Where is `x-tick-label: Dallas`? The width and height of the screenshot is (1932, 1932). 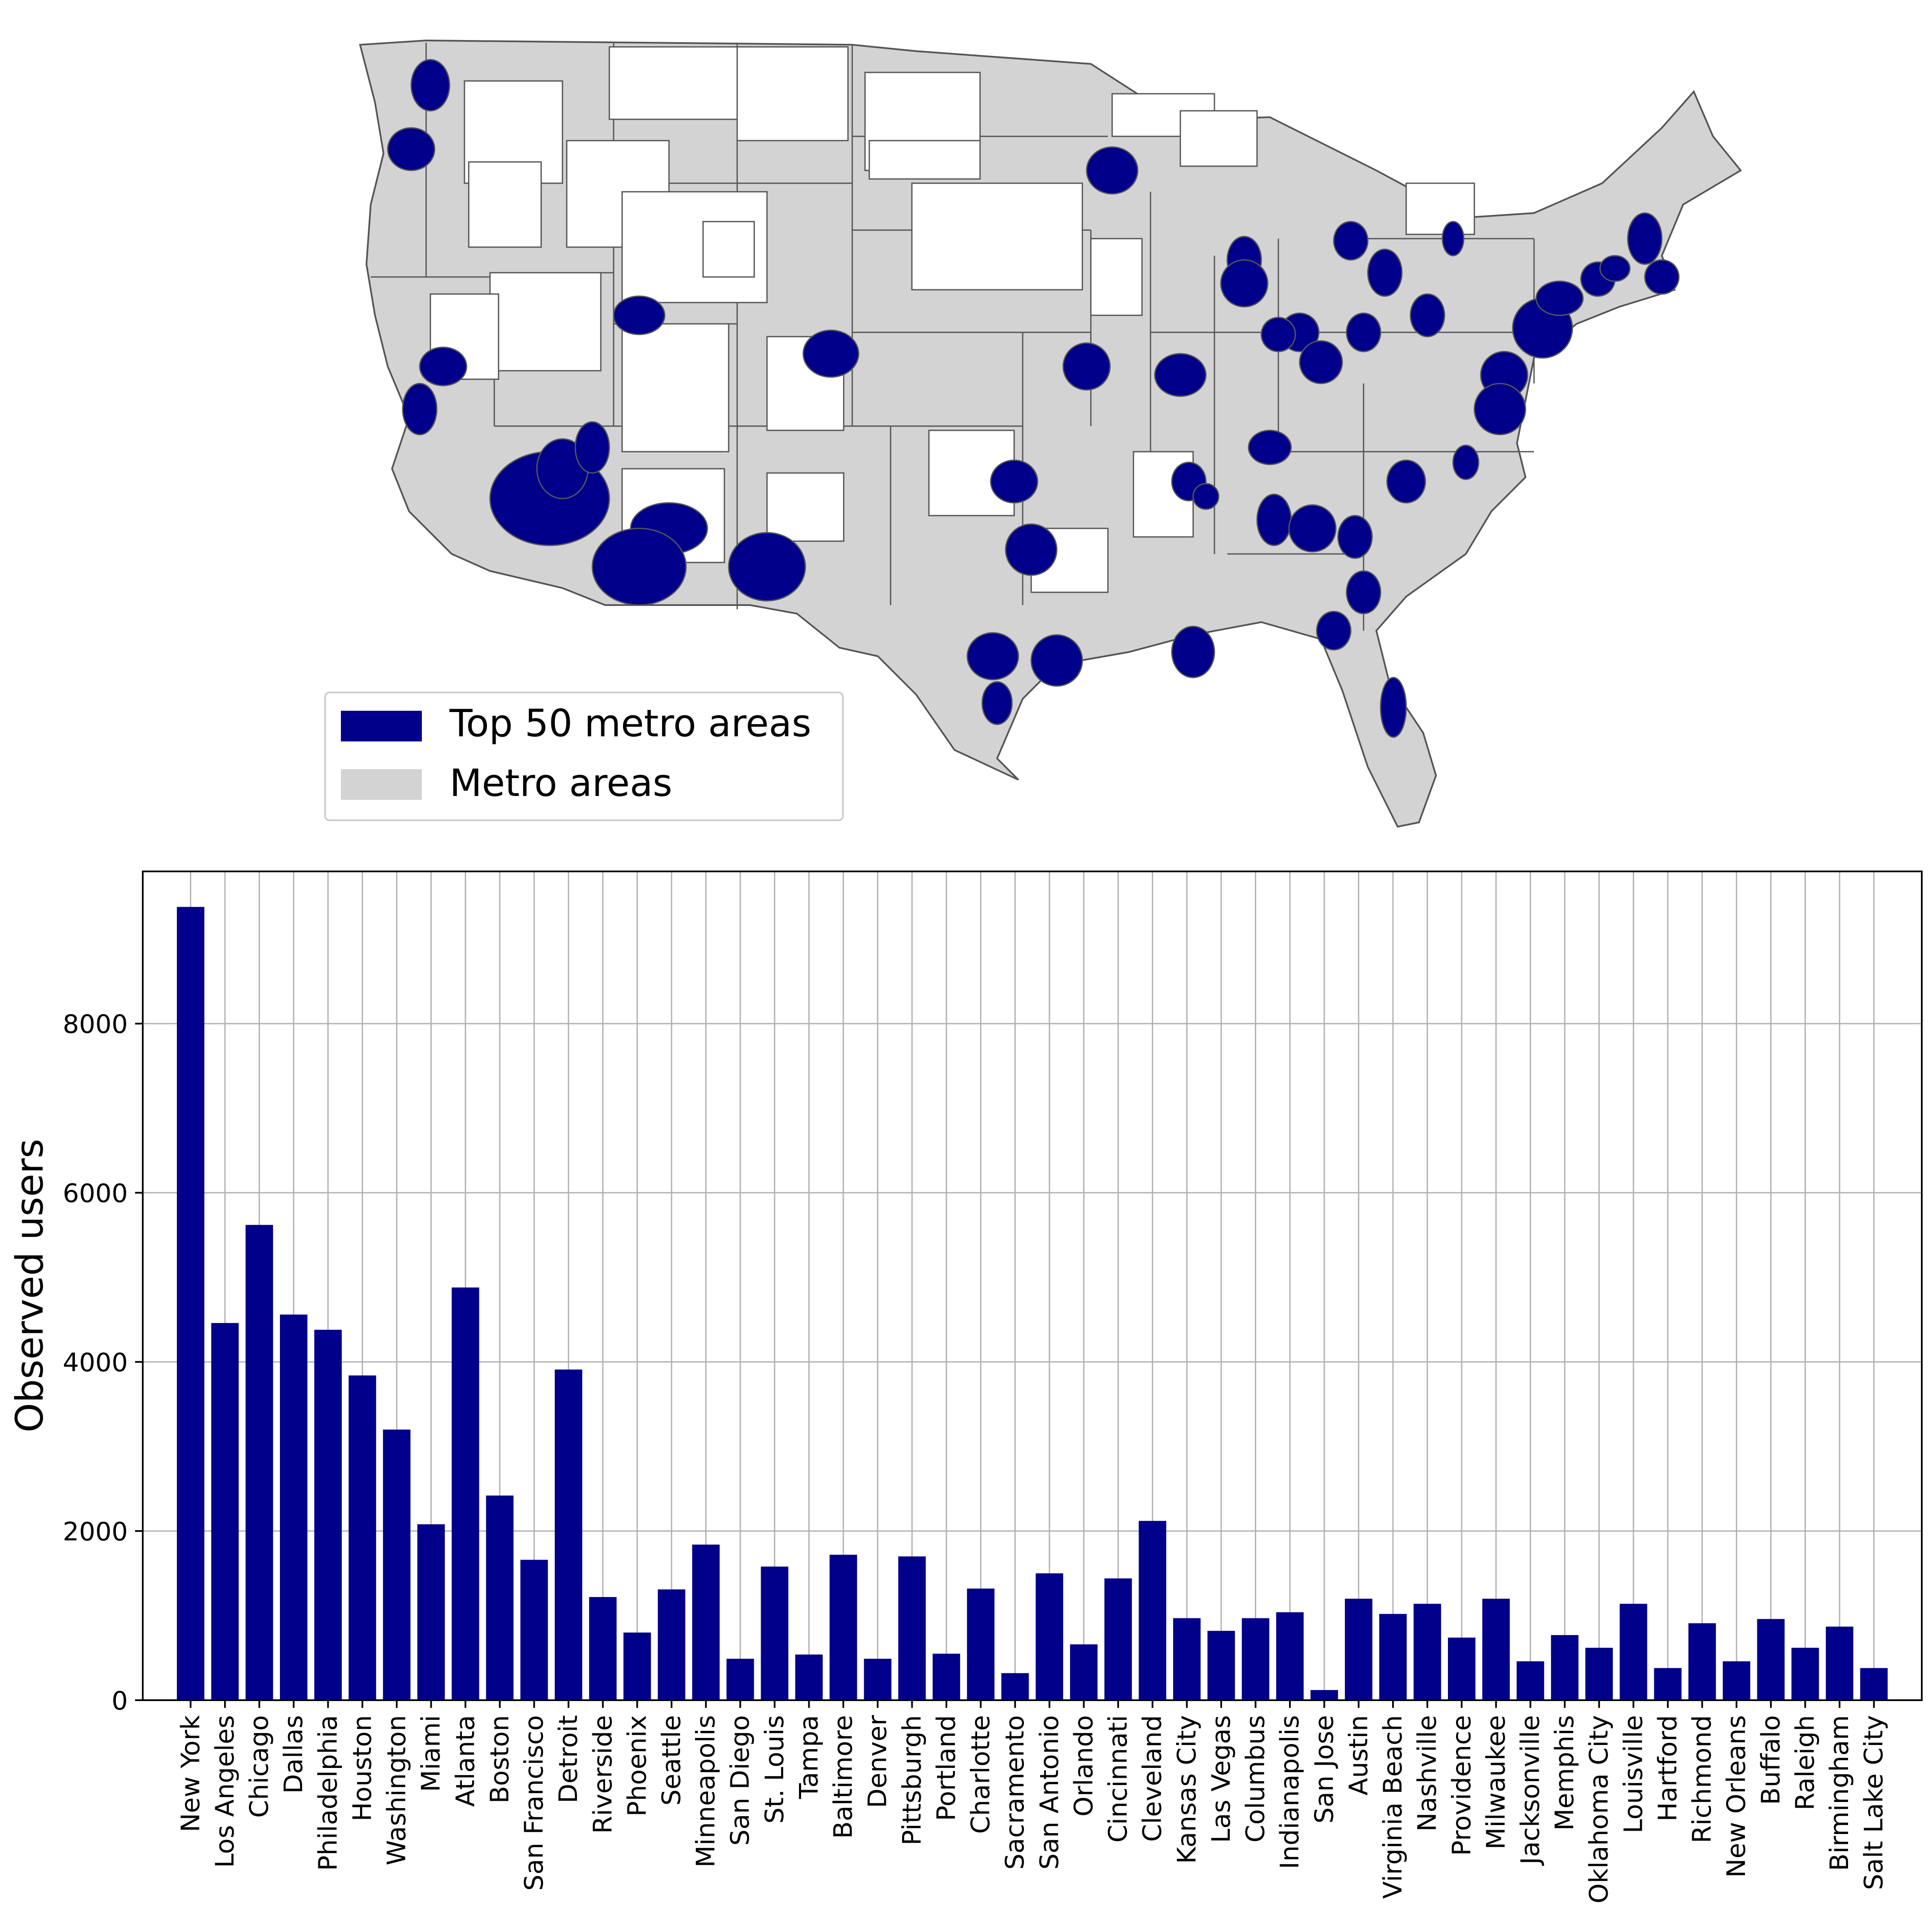
x-tick-label: Dallas is located at coordinates (294, 1754).